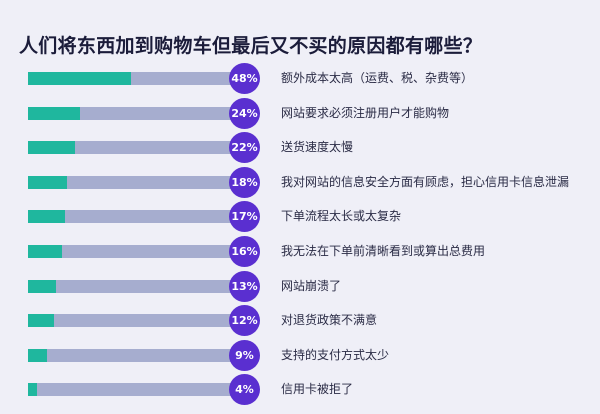 This screenshot has width=600, height=414. What do you see at coordinates (425, 182) in the screenshot?
I see `category-label: 我对网站的信息安全方面有顾虑，担心信用卡信息泄漏` at bounding box center [425, 182].